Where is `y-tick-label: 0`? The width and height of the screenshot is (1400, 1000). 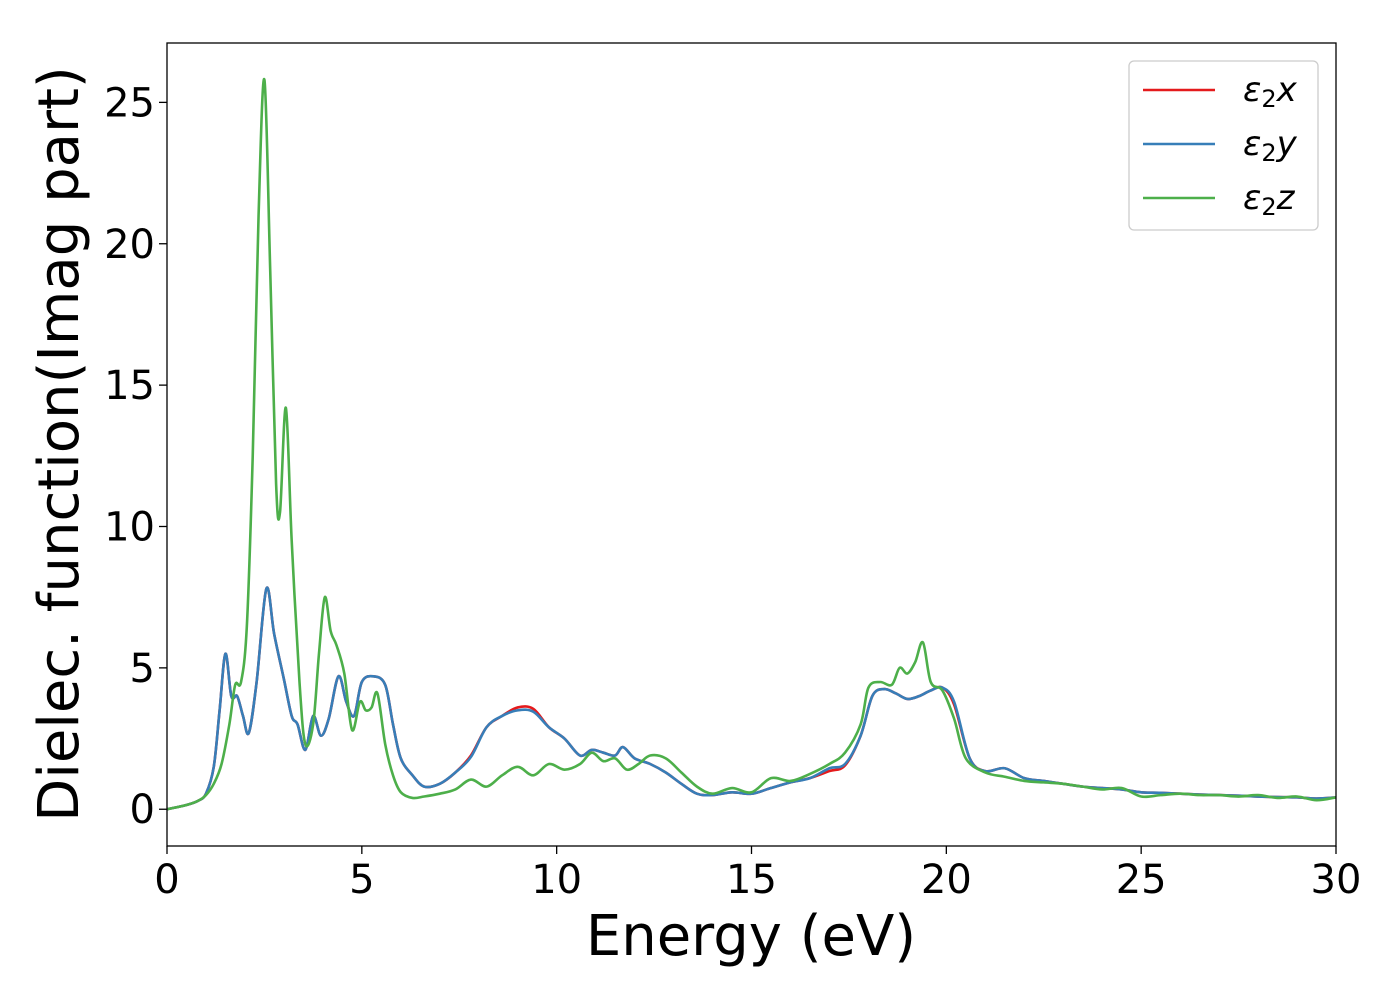
y-tick-label: 0 is located at coordinates (142, 810).